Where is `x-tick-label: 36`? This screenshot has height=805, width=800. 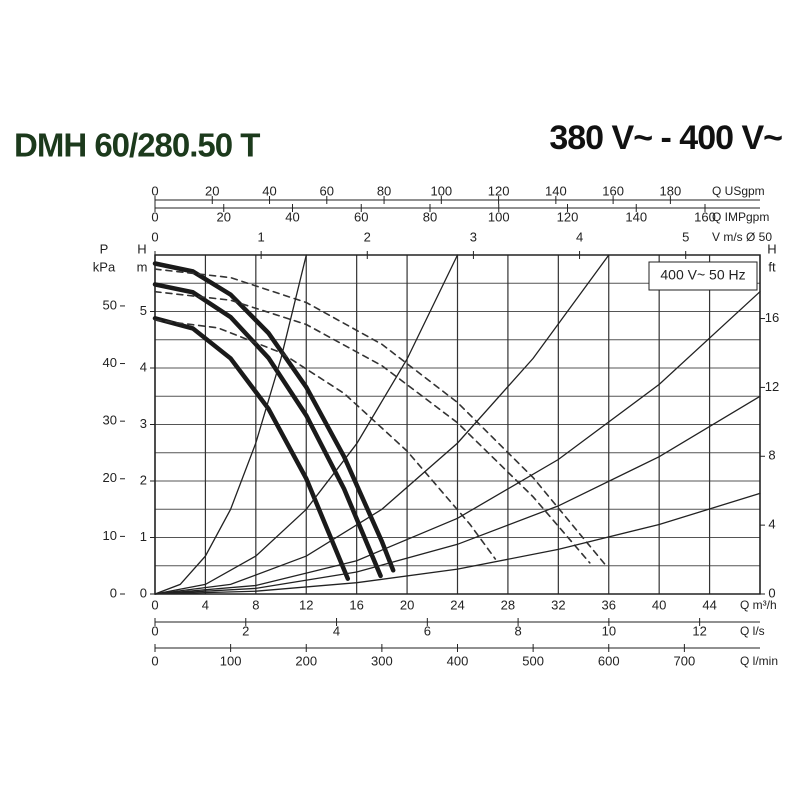
x-tick-label: 36 is located at coordinates (609, 604).